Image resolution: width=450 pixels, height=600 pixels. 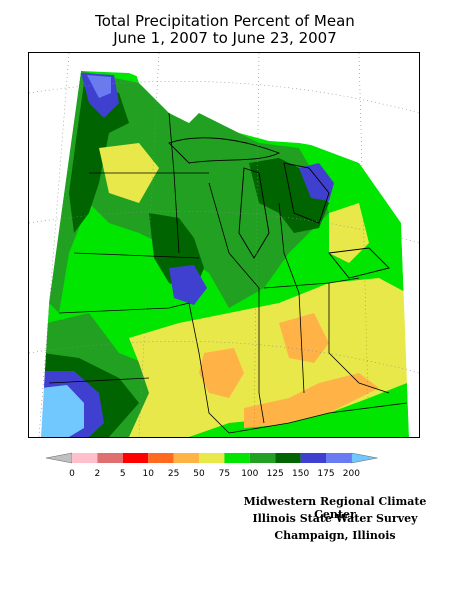 What do you see at coordinates (62, 411) in the screenshot?
I see `zone-200-plus-sw` at bounding box center [62, 411].